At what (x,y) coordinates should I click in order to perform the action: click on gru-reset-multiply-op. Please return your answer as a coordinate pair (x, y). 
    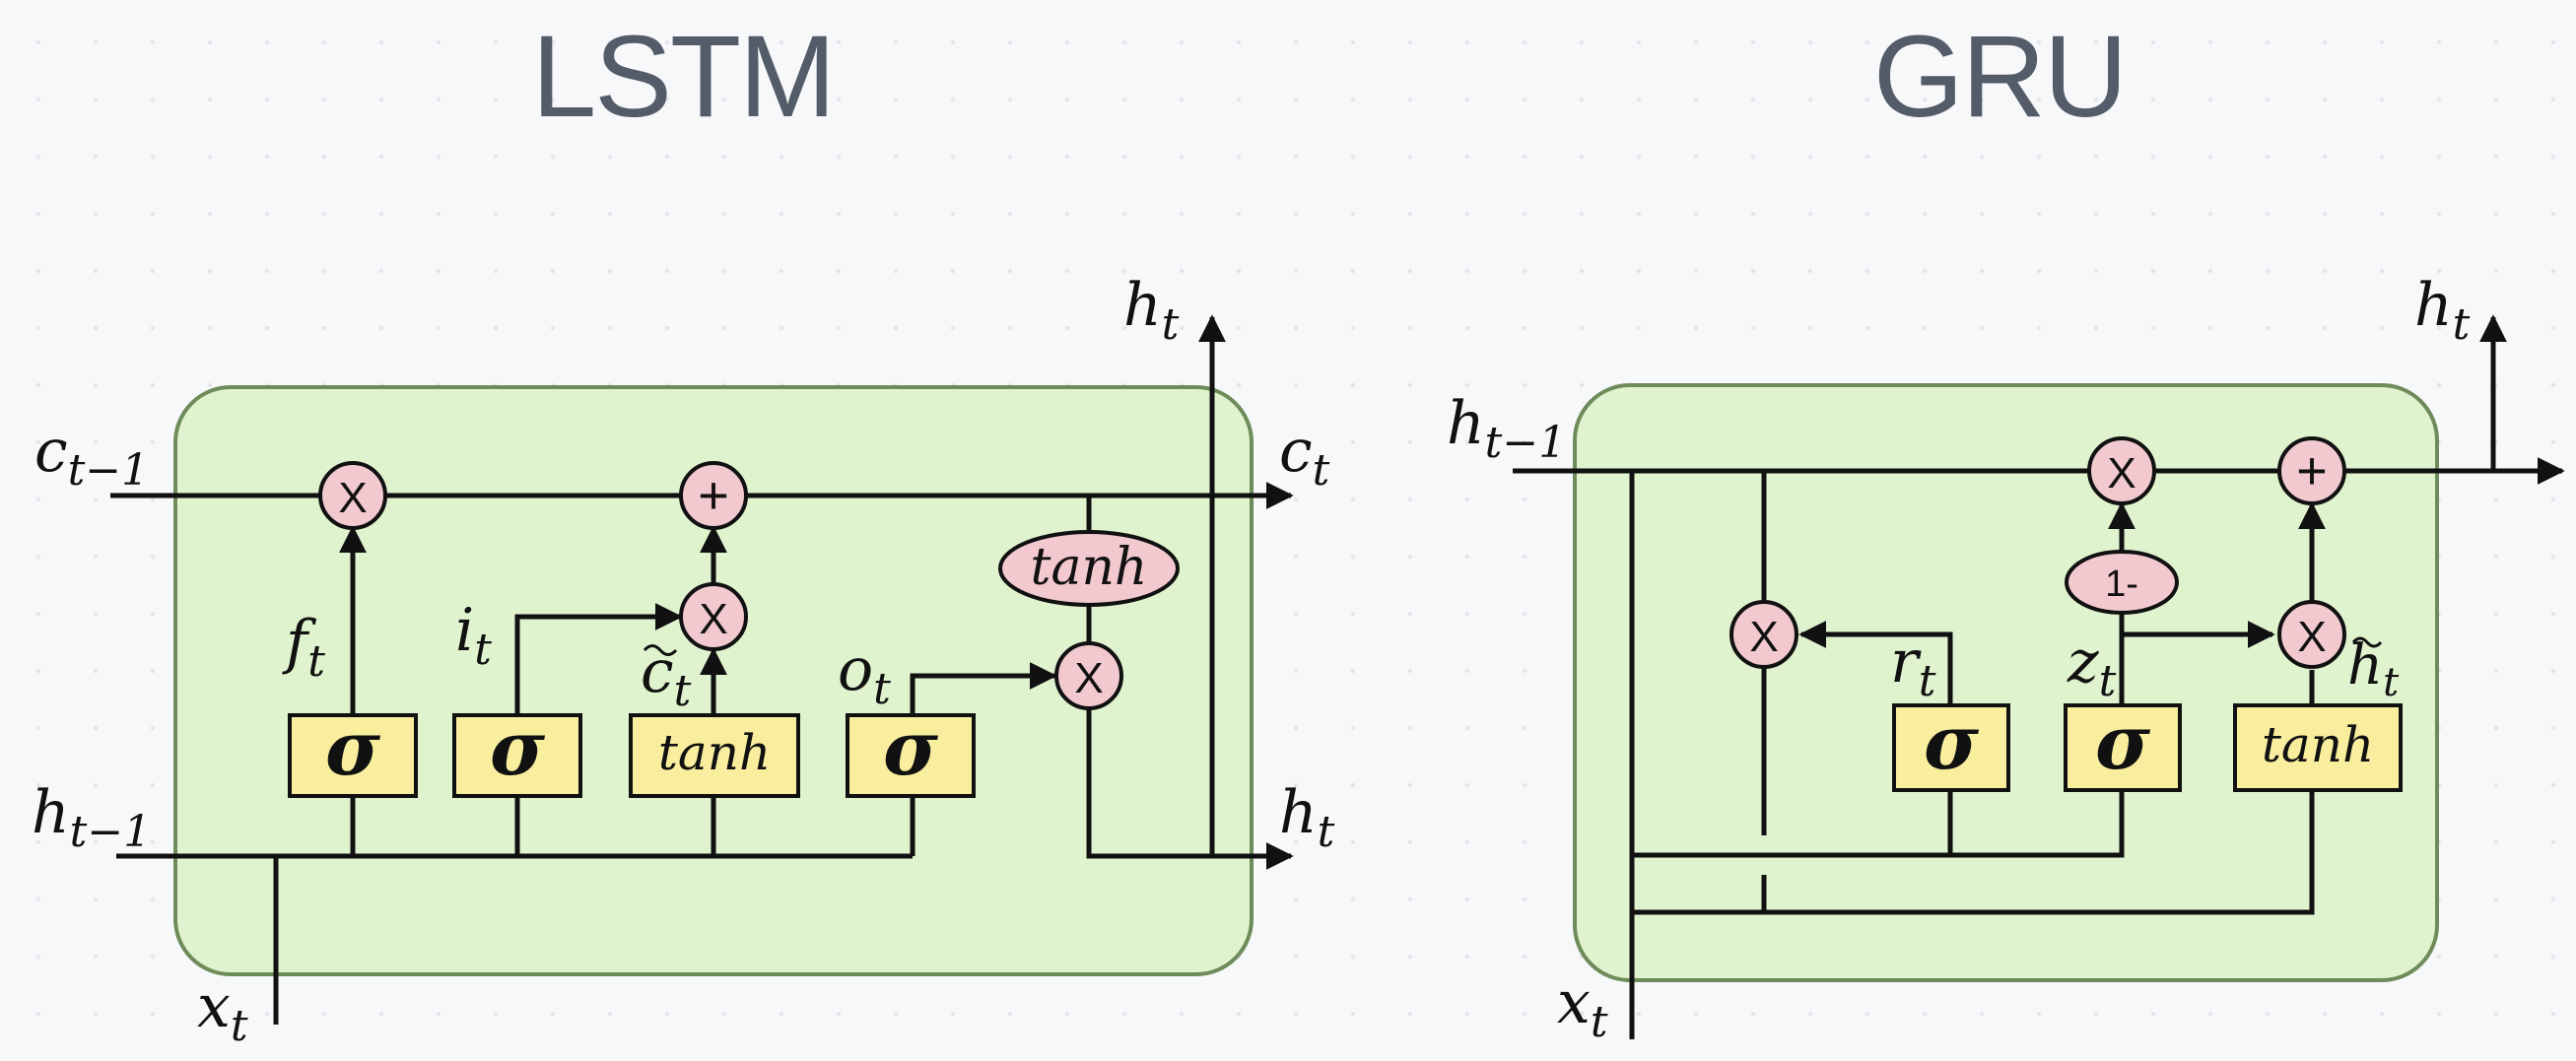
    Looking at the image, I should click on (1763, 634).